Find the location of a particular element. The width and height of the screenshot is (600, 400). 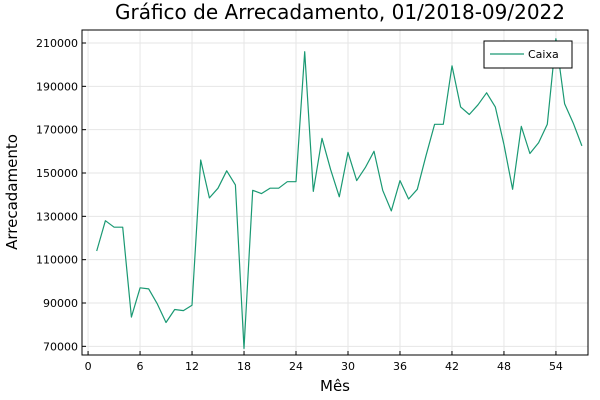

x-tick-label: 54 is located at coordinates (556, 366).